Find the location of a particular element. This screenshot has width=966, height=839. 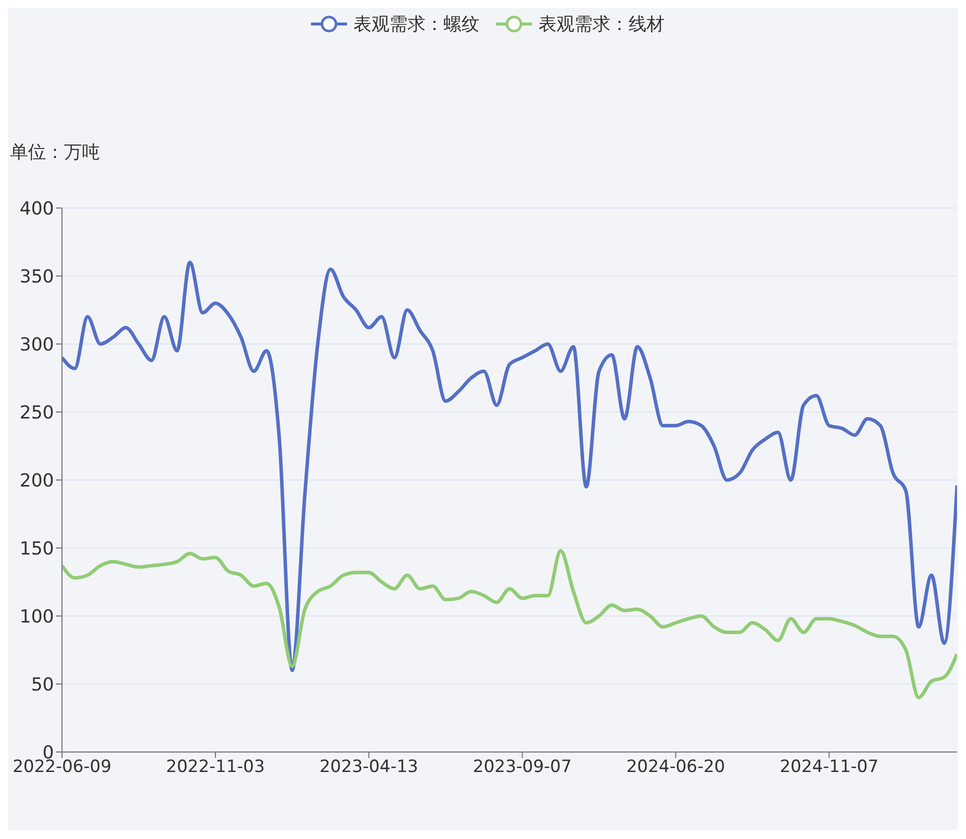

y-tick-label: 150 is located at coordinates (37, 549).